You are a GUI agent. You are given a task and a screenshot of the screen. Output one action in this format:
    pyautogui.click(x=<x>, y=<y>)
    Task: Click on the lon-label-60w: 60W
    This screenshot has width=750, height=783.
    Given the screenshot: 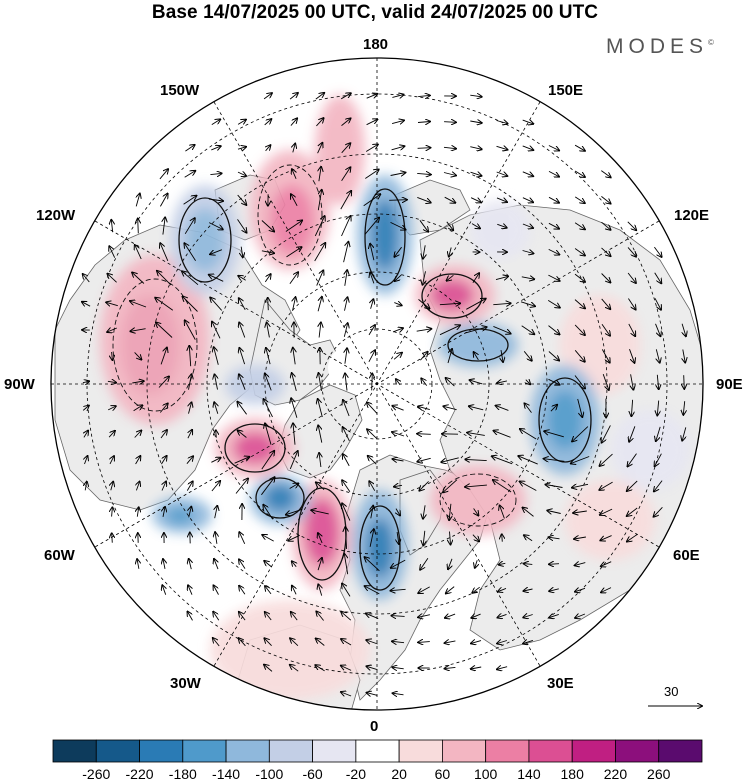 What is the action you would take?
    pyautogui.click(x=59, y=555)
    